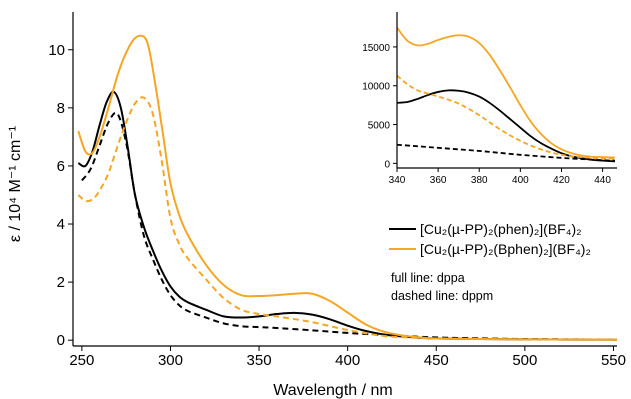 Image resolution: width=631 pixels, height=399 pixels. I want to click on inset-background, so click(507, 90).